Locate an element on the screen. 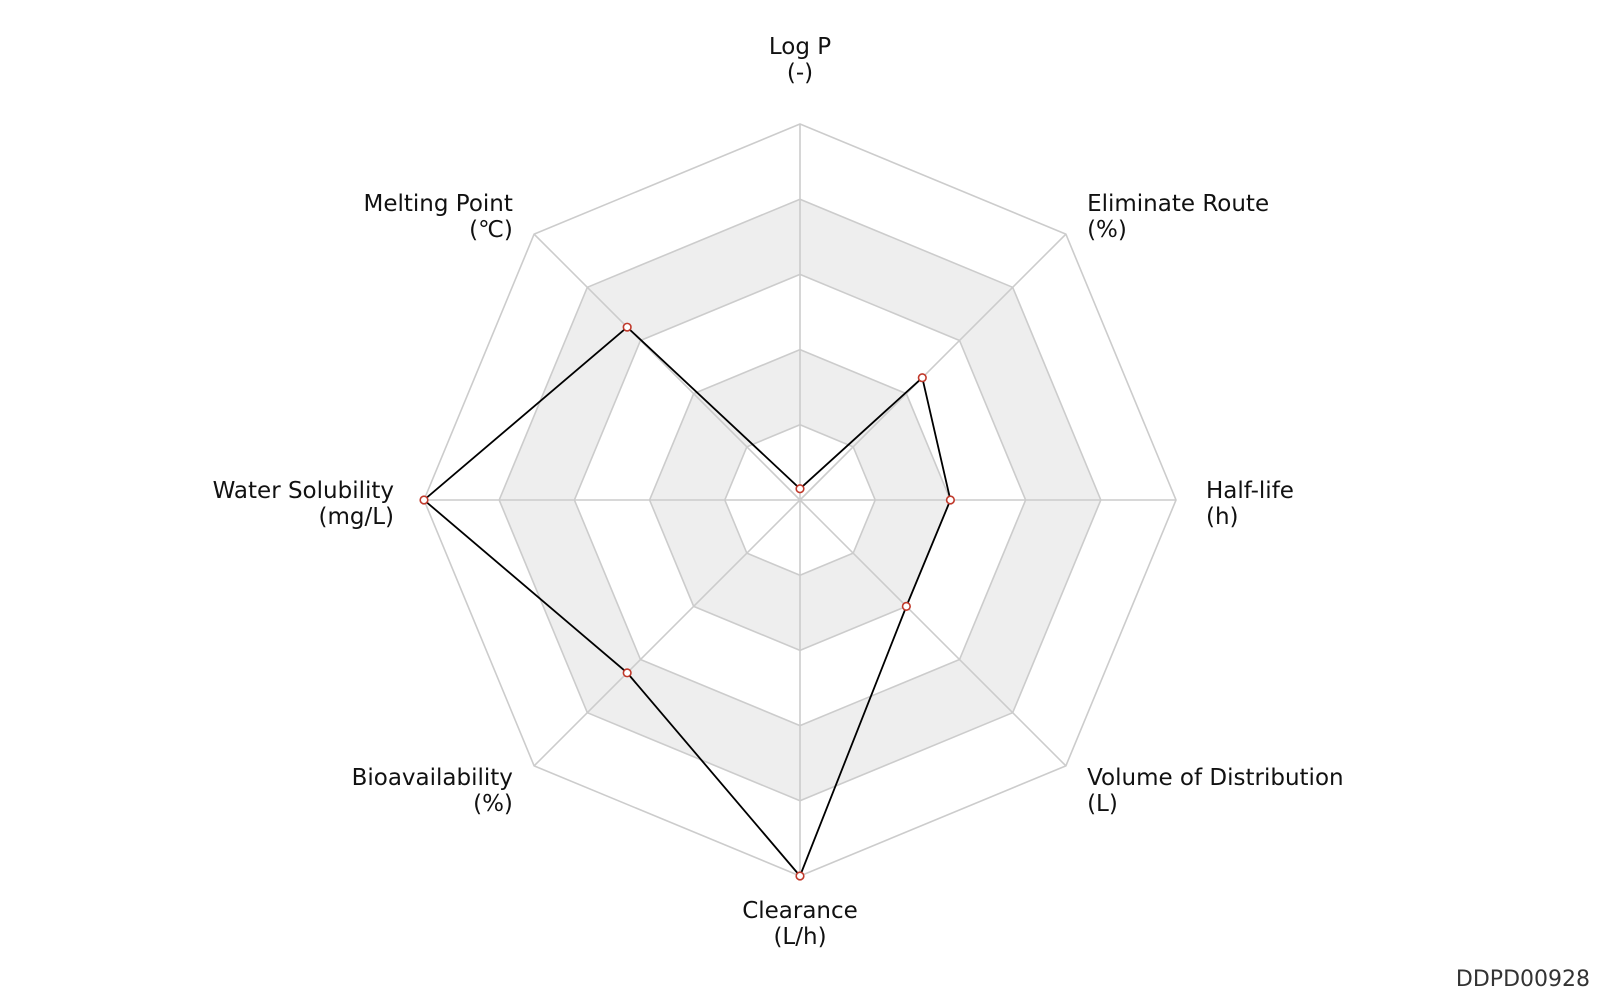  axis-name: Melting Point is located at coordinates (438, 204).